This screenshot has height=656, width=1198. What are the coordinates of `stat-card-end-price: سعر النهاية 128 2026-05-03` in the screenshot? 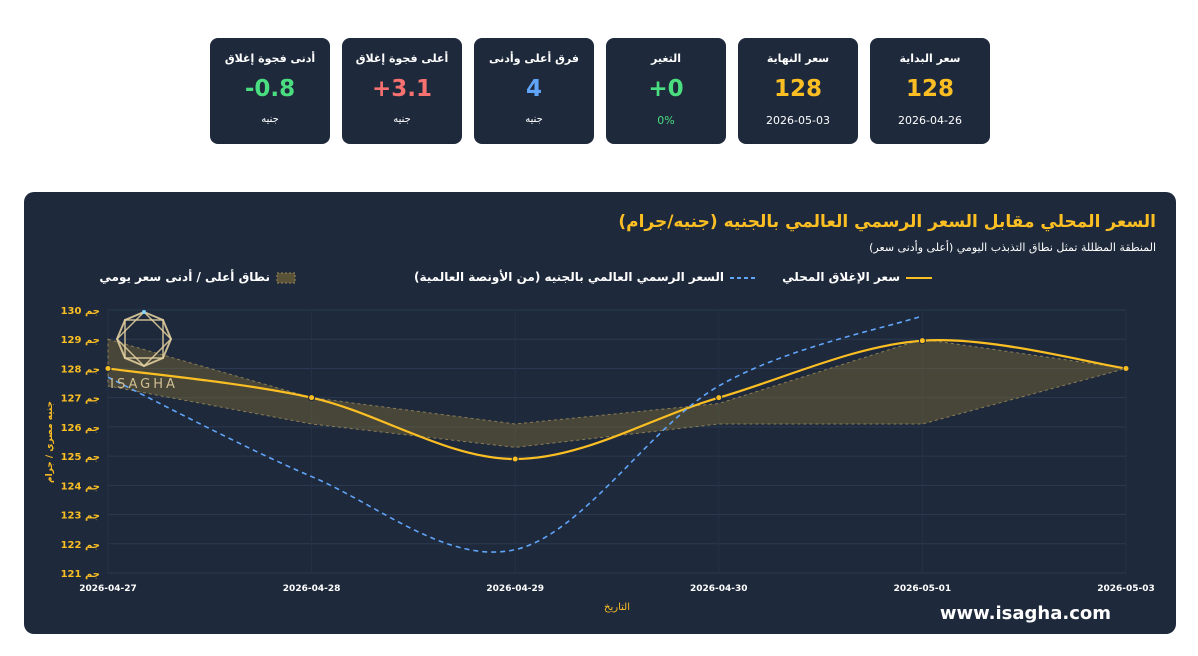 It's located at (798, 91).